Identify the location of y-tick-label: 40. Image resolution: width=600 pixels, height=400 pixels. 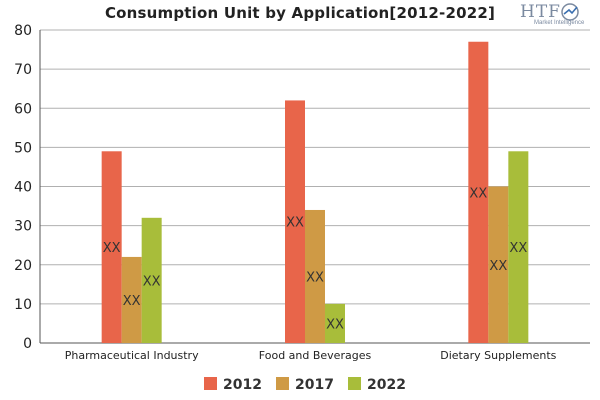
(23, 188).